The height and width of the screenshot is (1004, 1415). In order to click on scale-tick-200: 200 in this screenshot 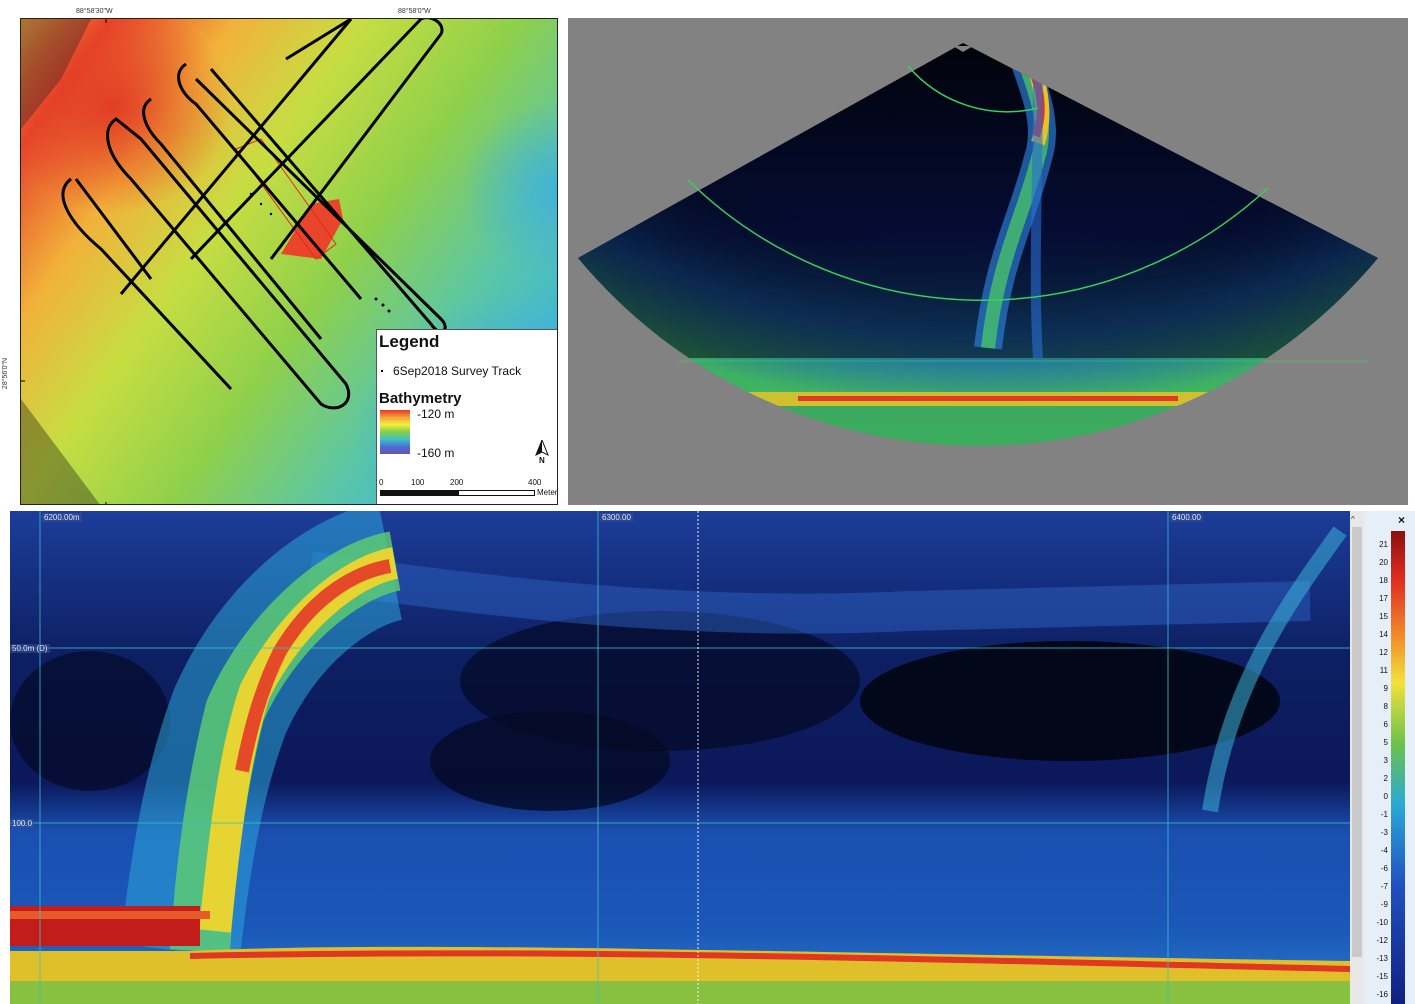, I will do `click(457, 482)`.